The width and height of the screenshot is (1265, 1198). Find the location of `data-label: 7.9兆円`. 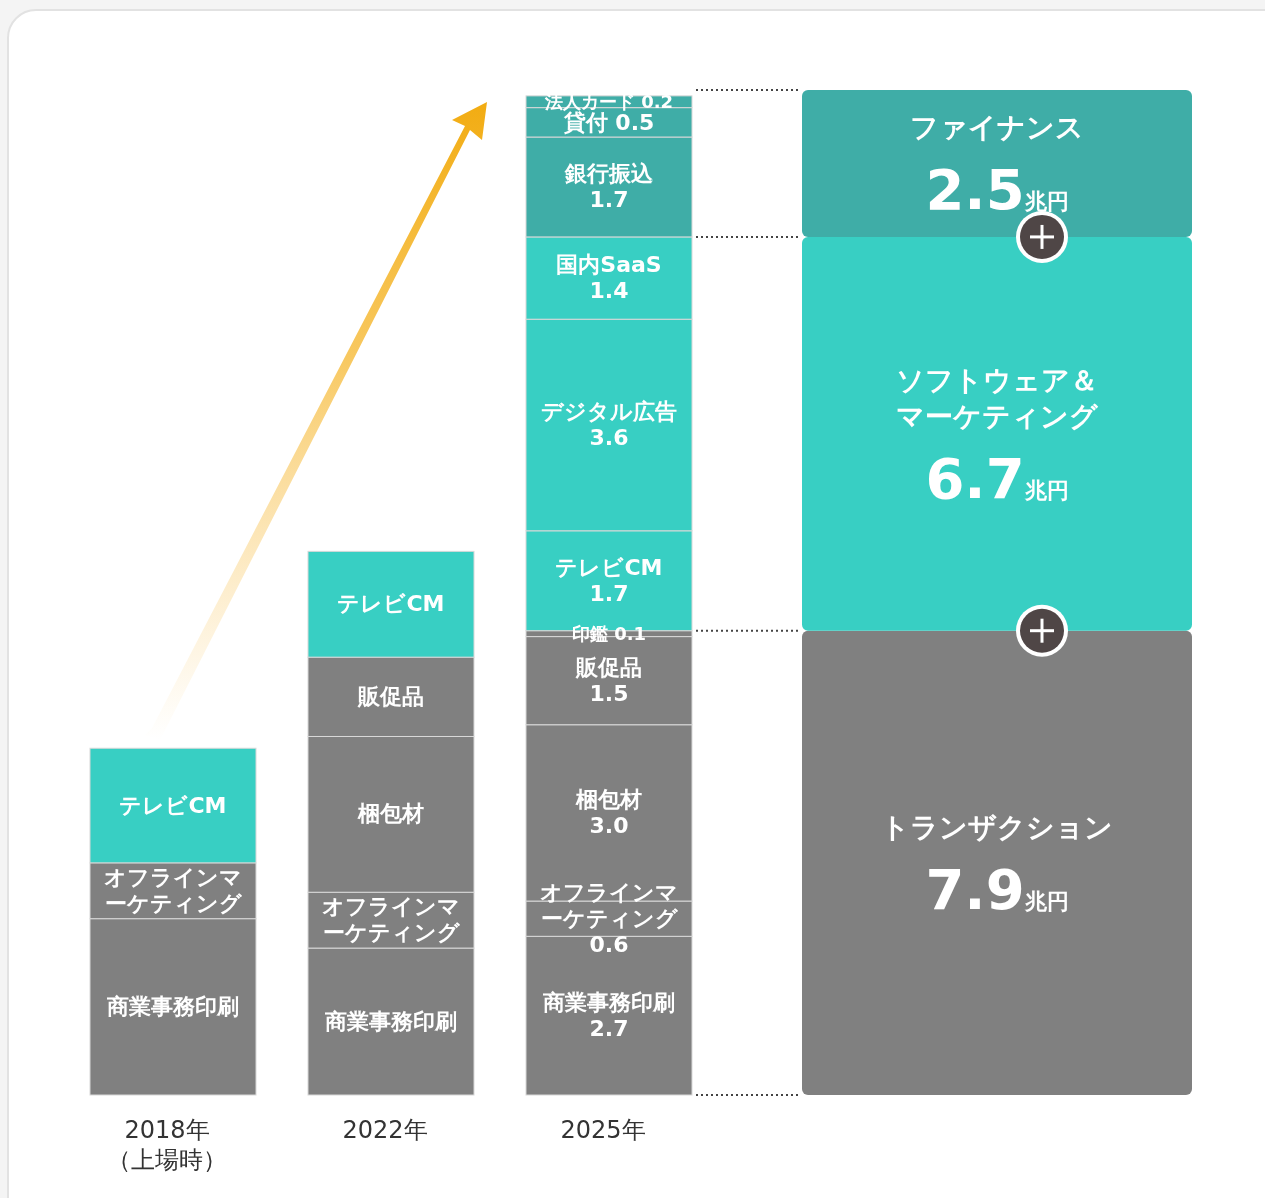

data-label: 7.9兆円 is located at coordinates (997, 889).